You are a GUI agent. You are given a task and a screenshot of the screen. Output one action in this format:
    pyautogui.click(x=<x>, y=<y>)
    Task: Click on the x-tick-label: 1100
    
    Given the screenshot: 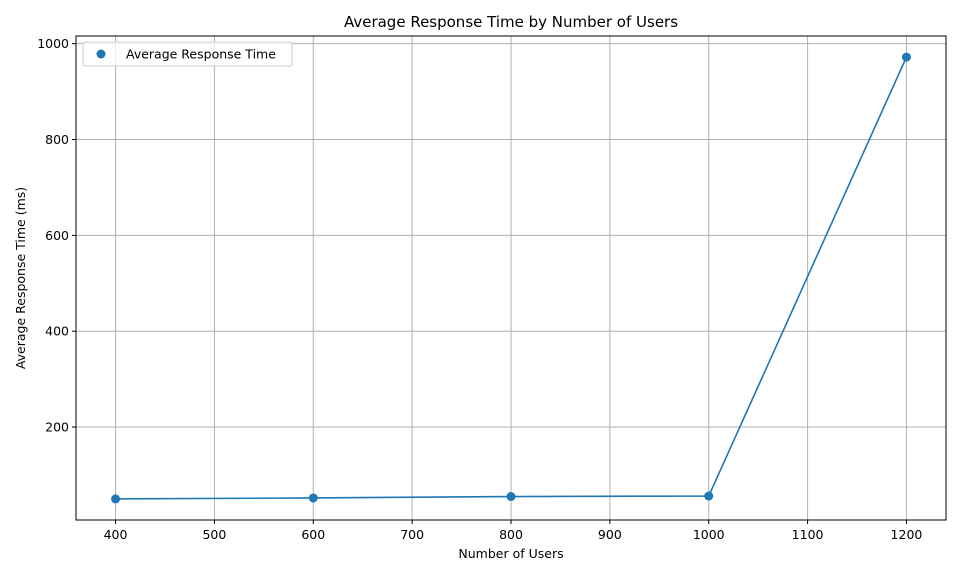 What is the action you would take?
    pyautogui.click(x=808, y=534)
    